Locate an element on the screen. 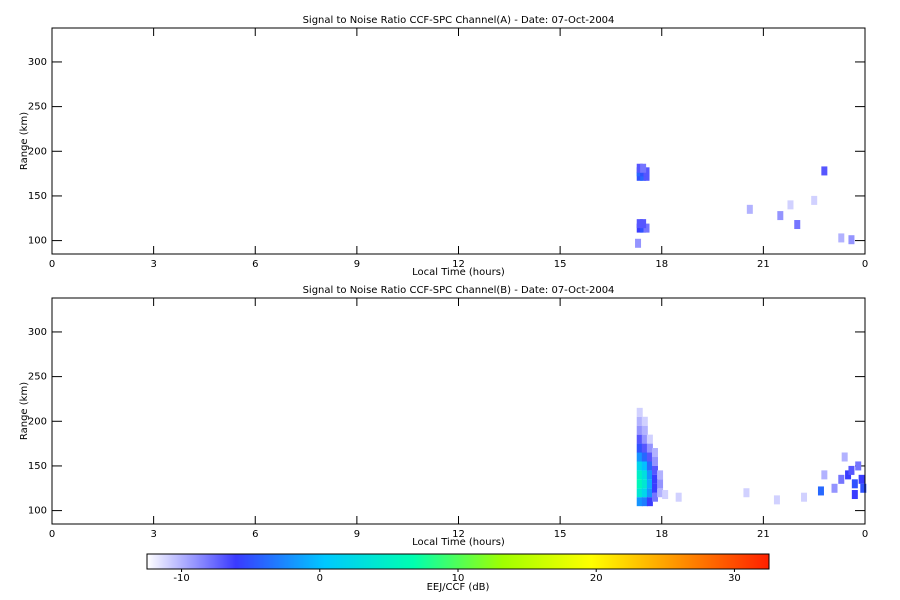 The image size is (900, 600). y-tick-label: 200 is located at coordinates (37, 151).